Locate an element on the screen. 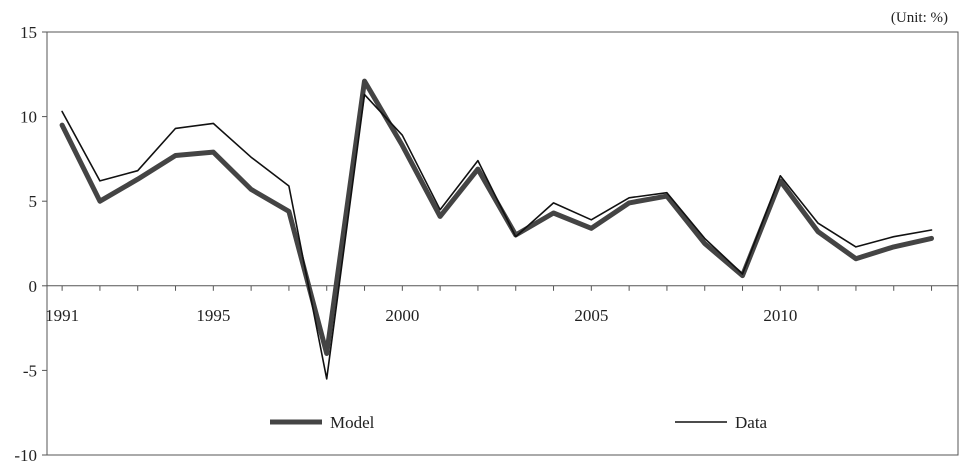 This screenshot has width=968, height=467. x-tick-label: 1991 is located at coordinates (62, 315).